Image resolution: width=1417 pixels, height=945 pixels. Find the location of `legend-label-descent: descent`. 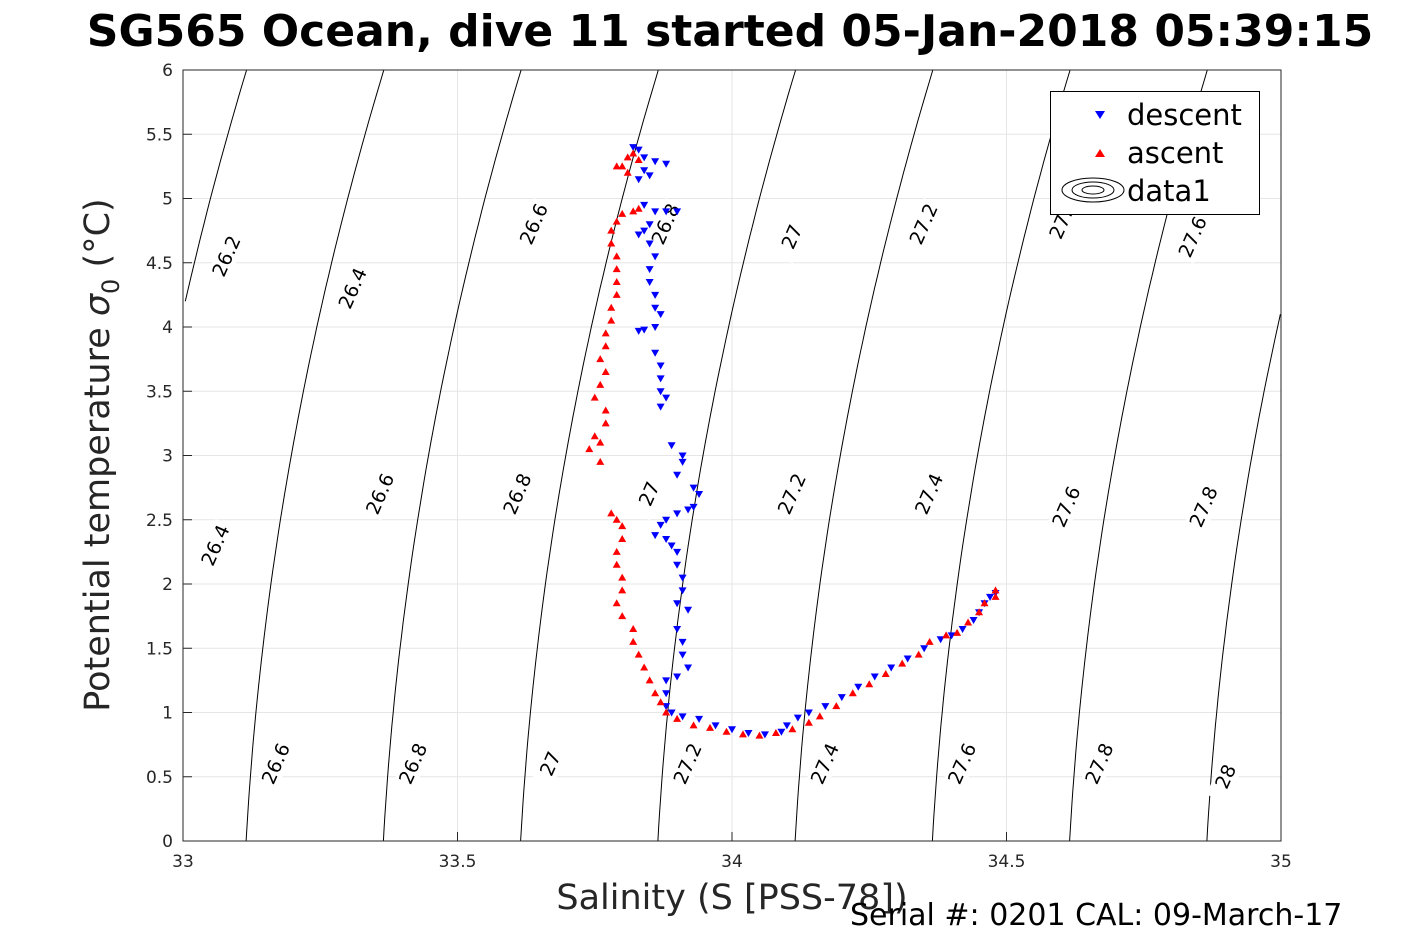

legend-label-descent: descent is located at coordinates (1184, 115).